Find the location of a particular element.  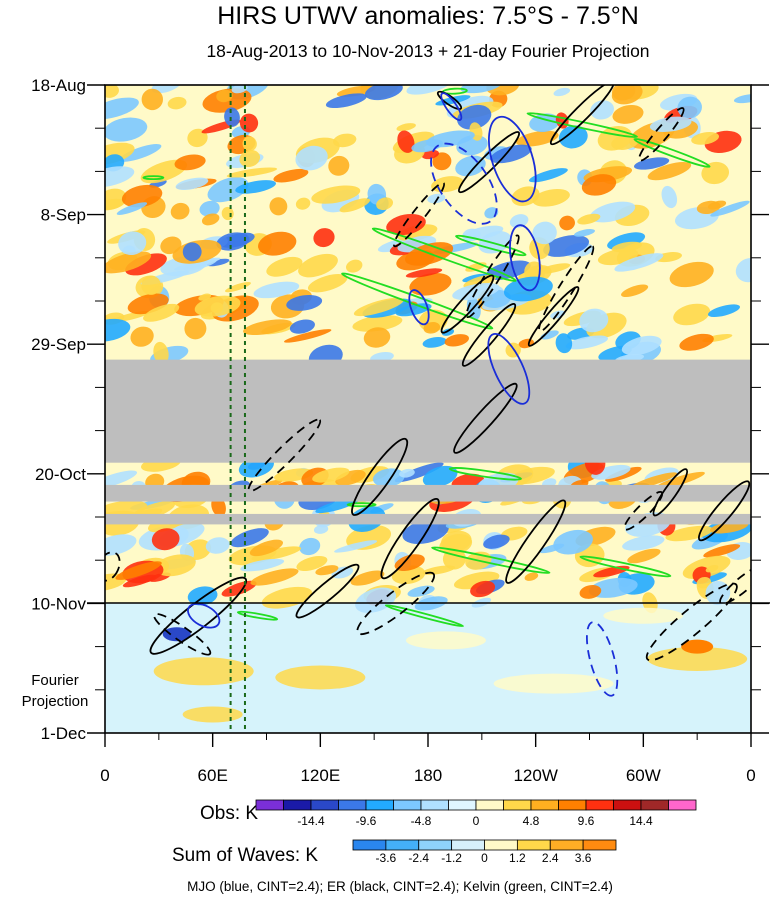

colorbar-tick-label: -9.6 is located at coordinates (366, 821).